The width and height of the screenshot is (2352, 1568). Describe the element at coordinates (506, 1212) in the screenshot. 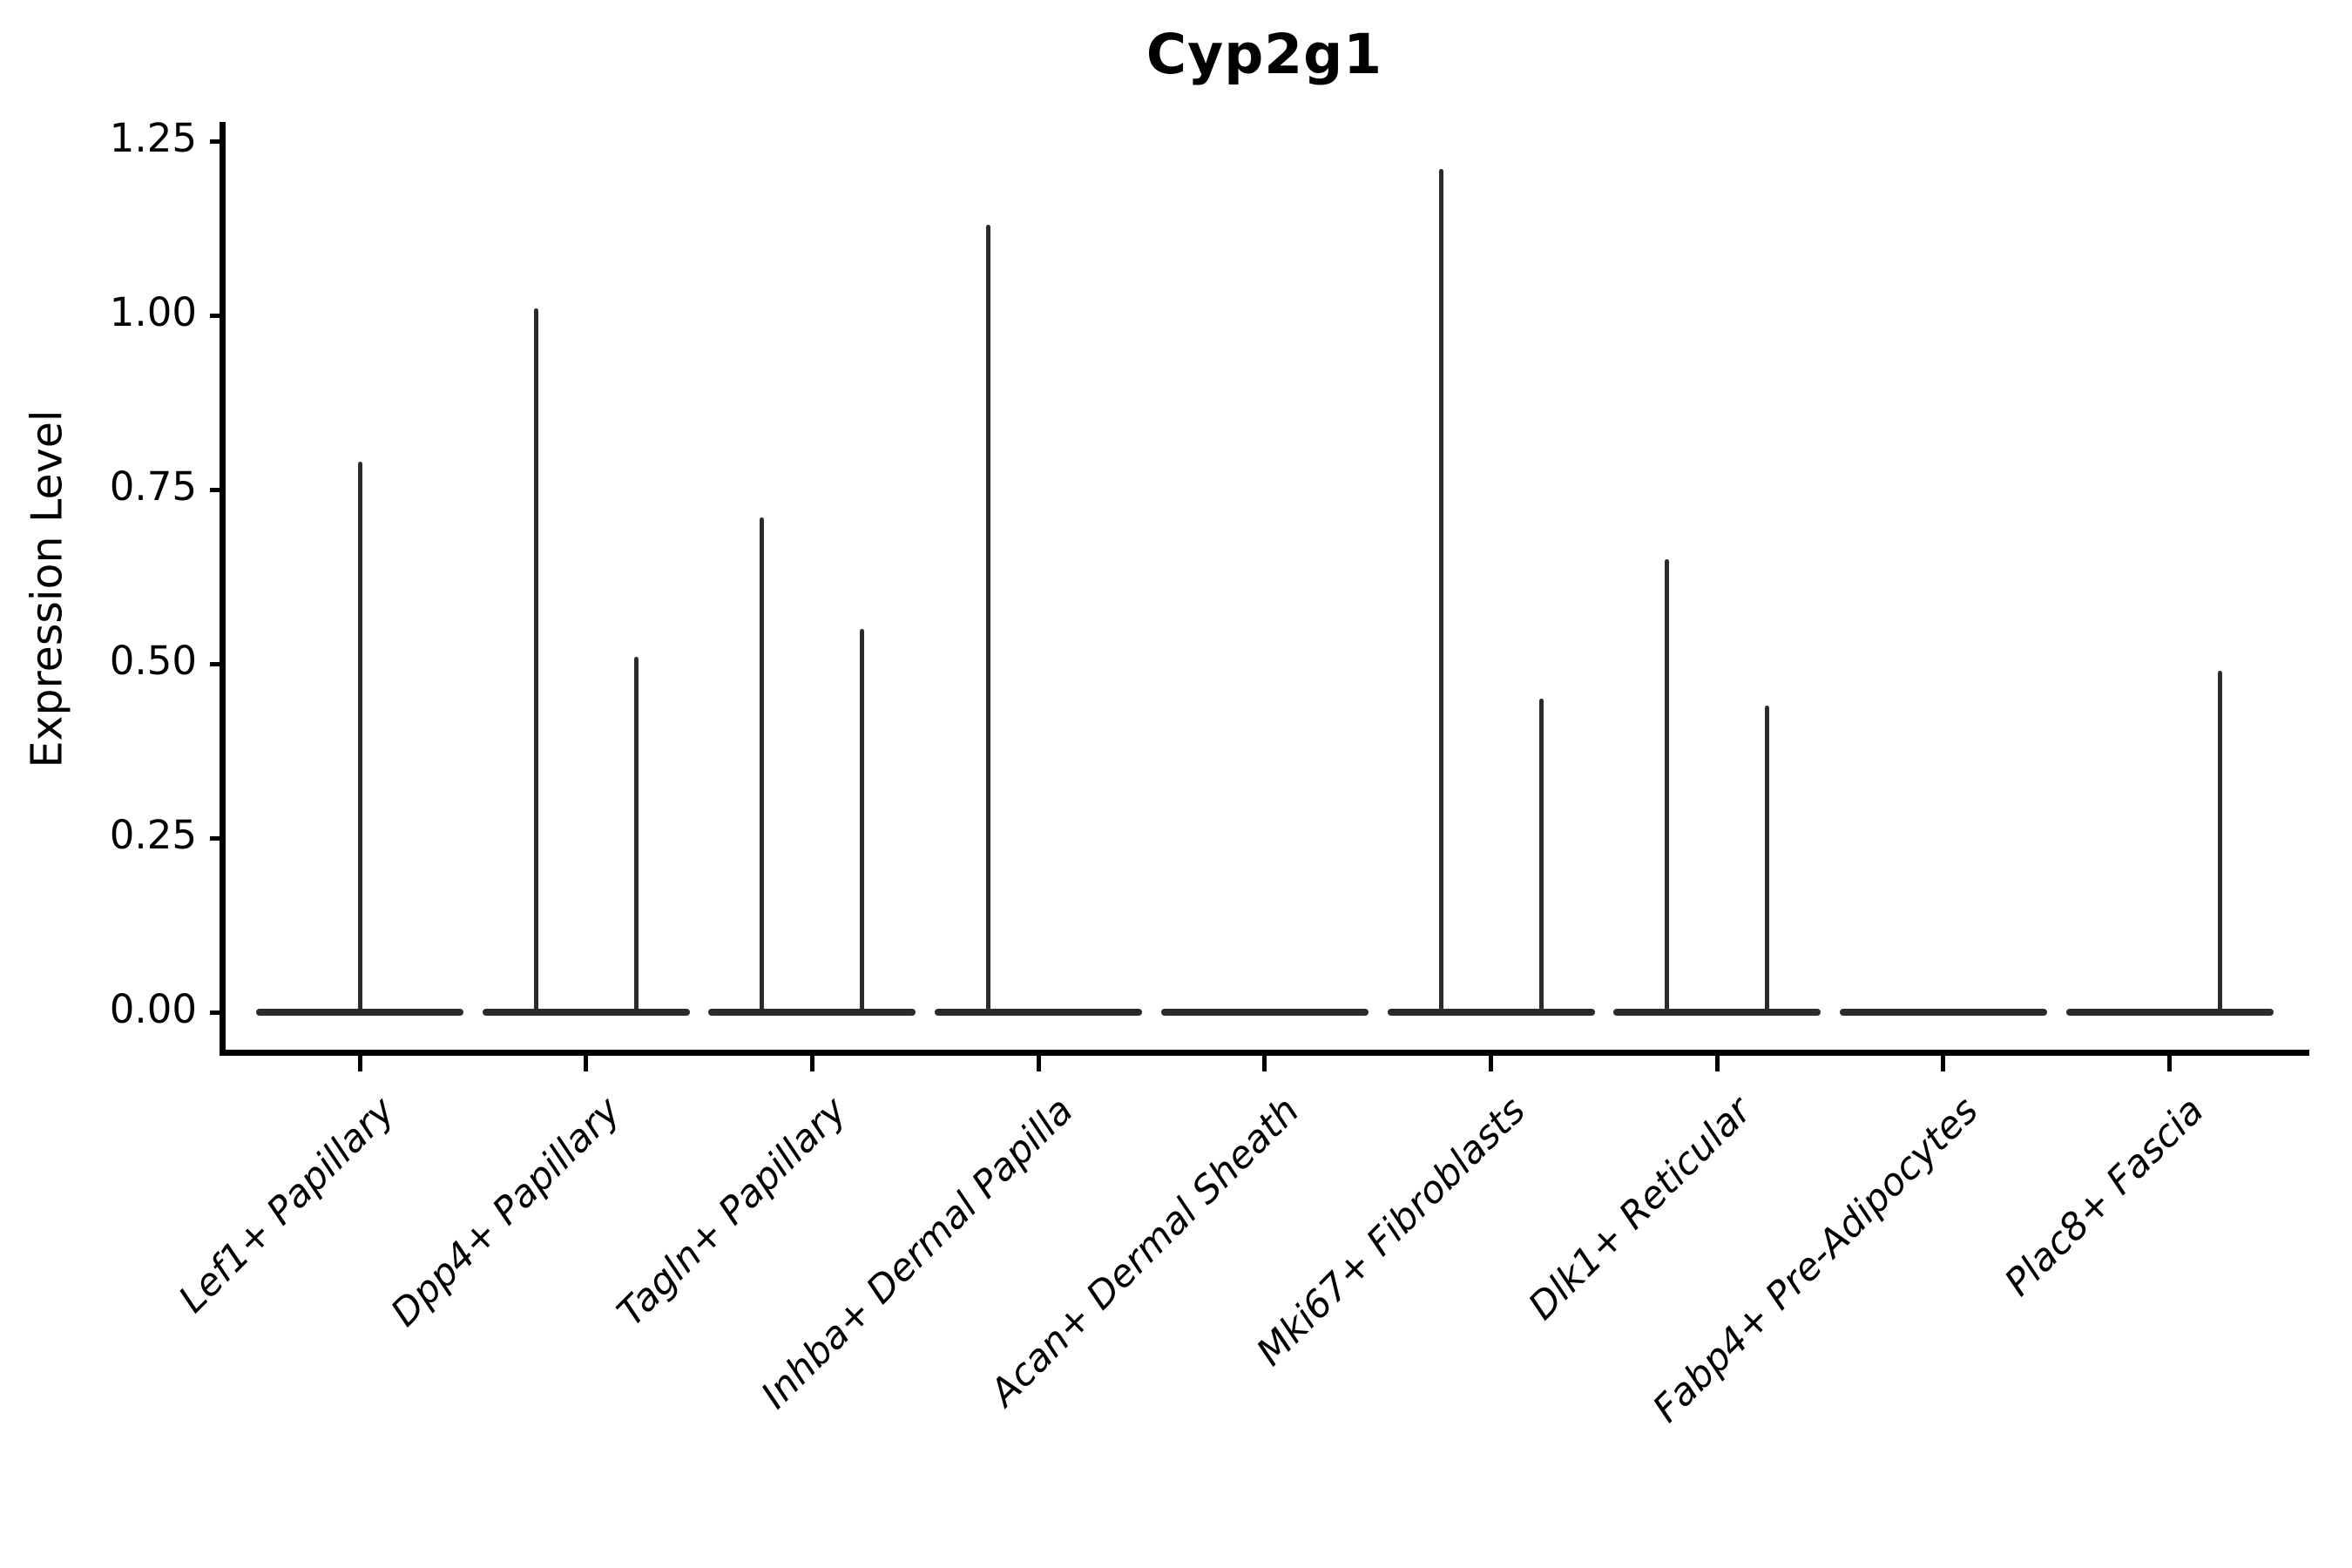

I see `x-tick-label: Dpp4+ Papillary` at that location.